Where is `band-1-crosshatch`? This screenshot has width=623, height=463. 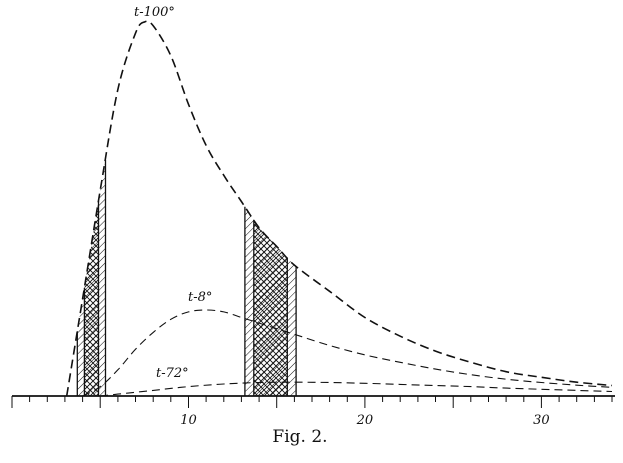 band-1-crosshatch is located at coordinates (91, 298).